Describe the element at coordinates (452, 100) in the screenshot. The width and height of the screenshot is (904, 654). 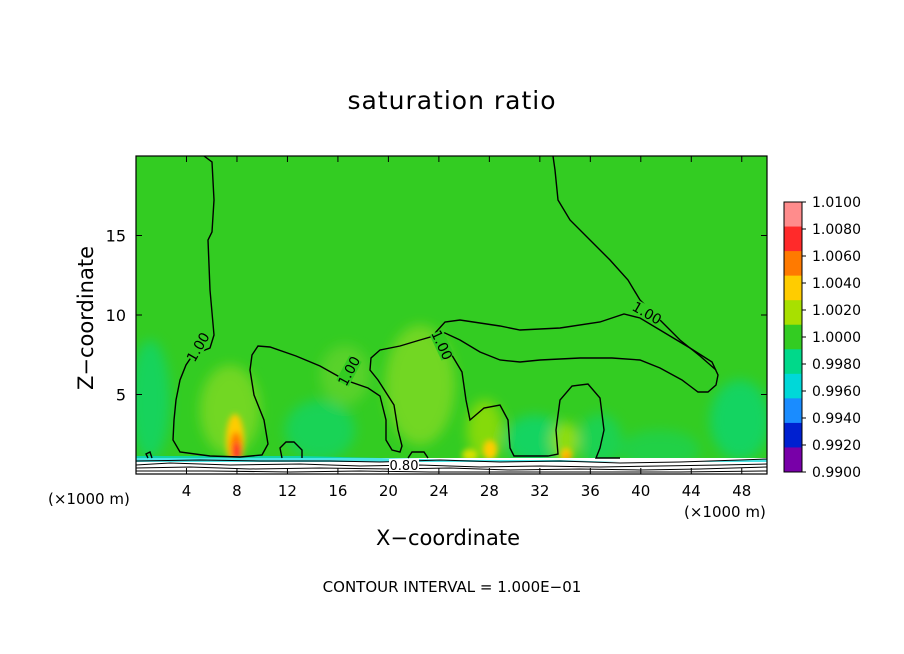
I see `chart-title: saturation ratio` at that location.